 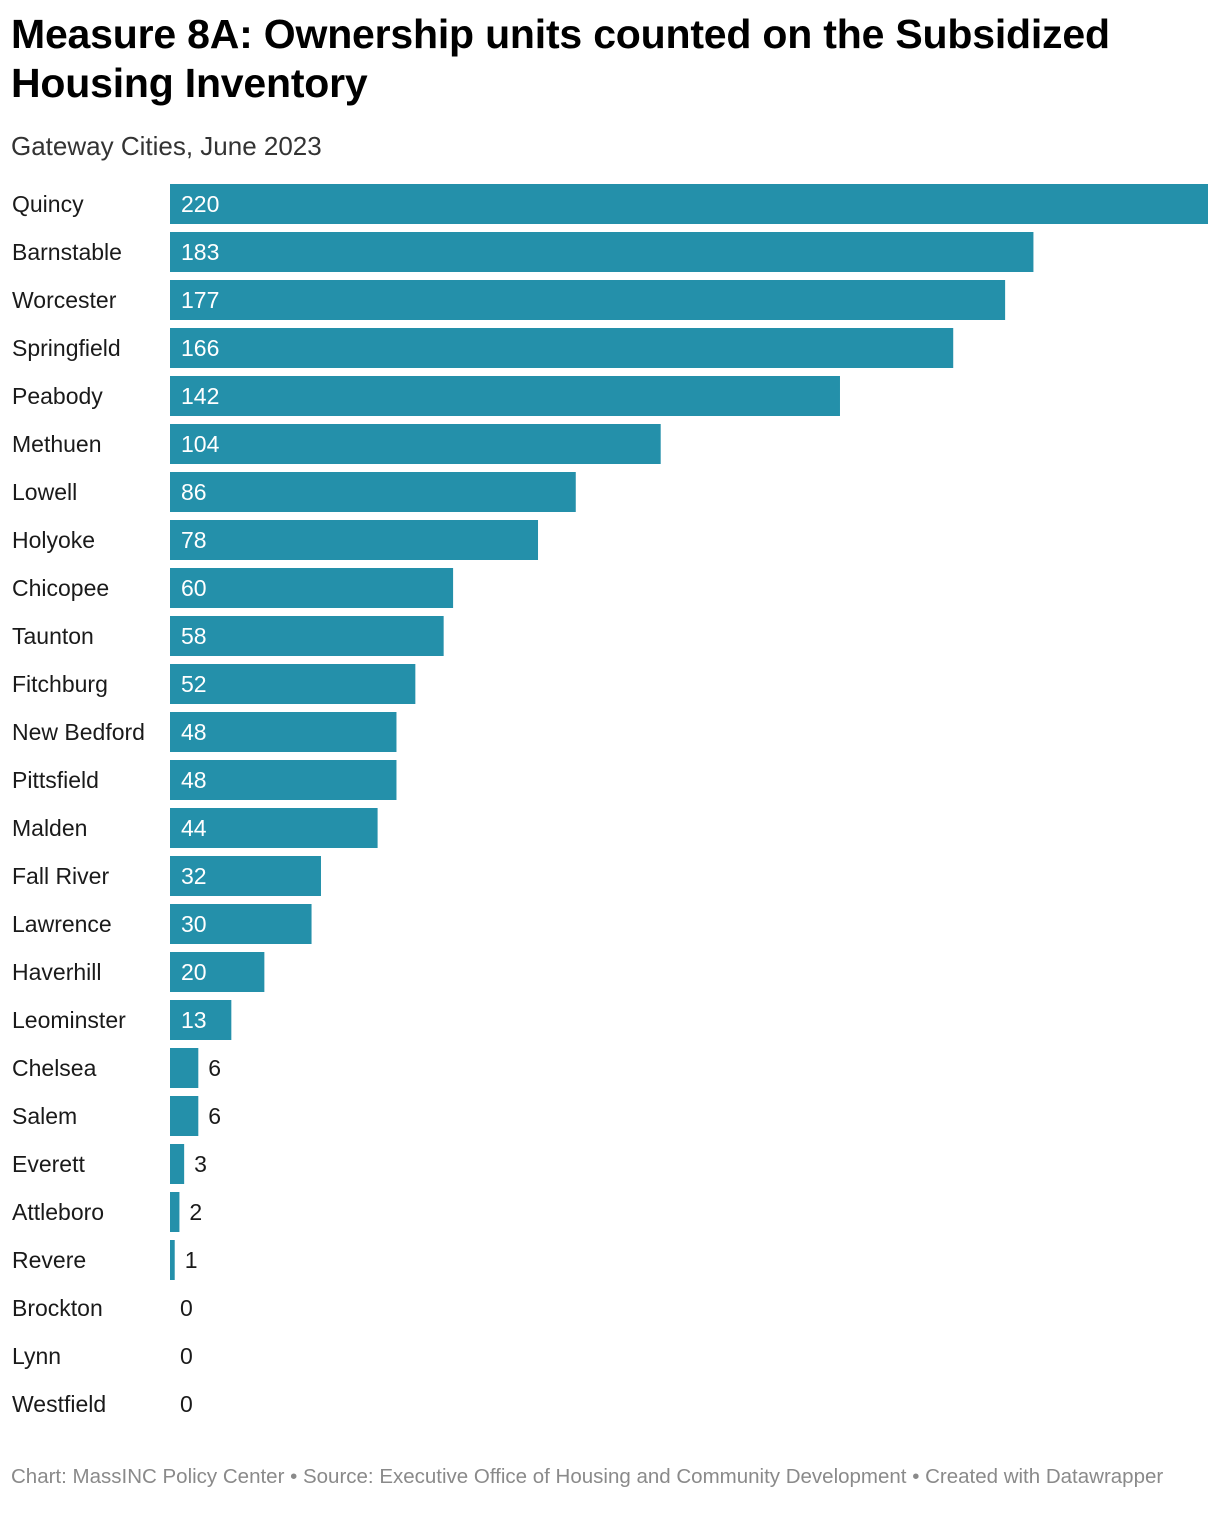 I want to click on category-label: Methuen, so click(x=57, y=444).